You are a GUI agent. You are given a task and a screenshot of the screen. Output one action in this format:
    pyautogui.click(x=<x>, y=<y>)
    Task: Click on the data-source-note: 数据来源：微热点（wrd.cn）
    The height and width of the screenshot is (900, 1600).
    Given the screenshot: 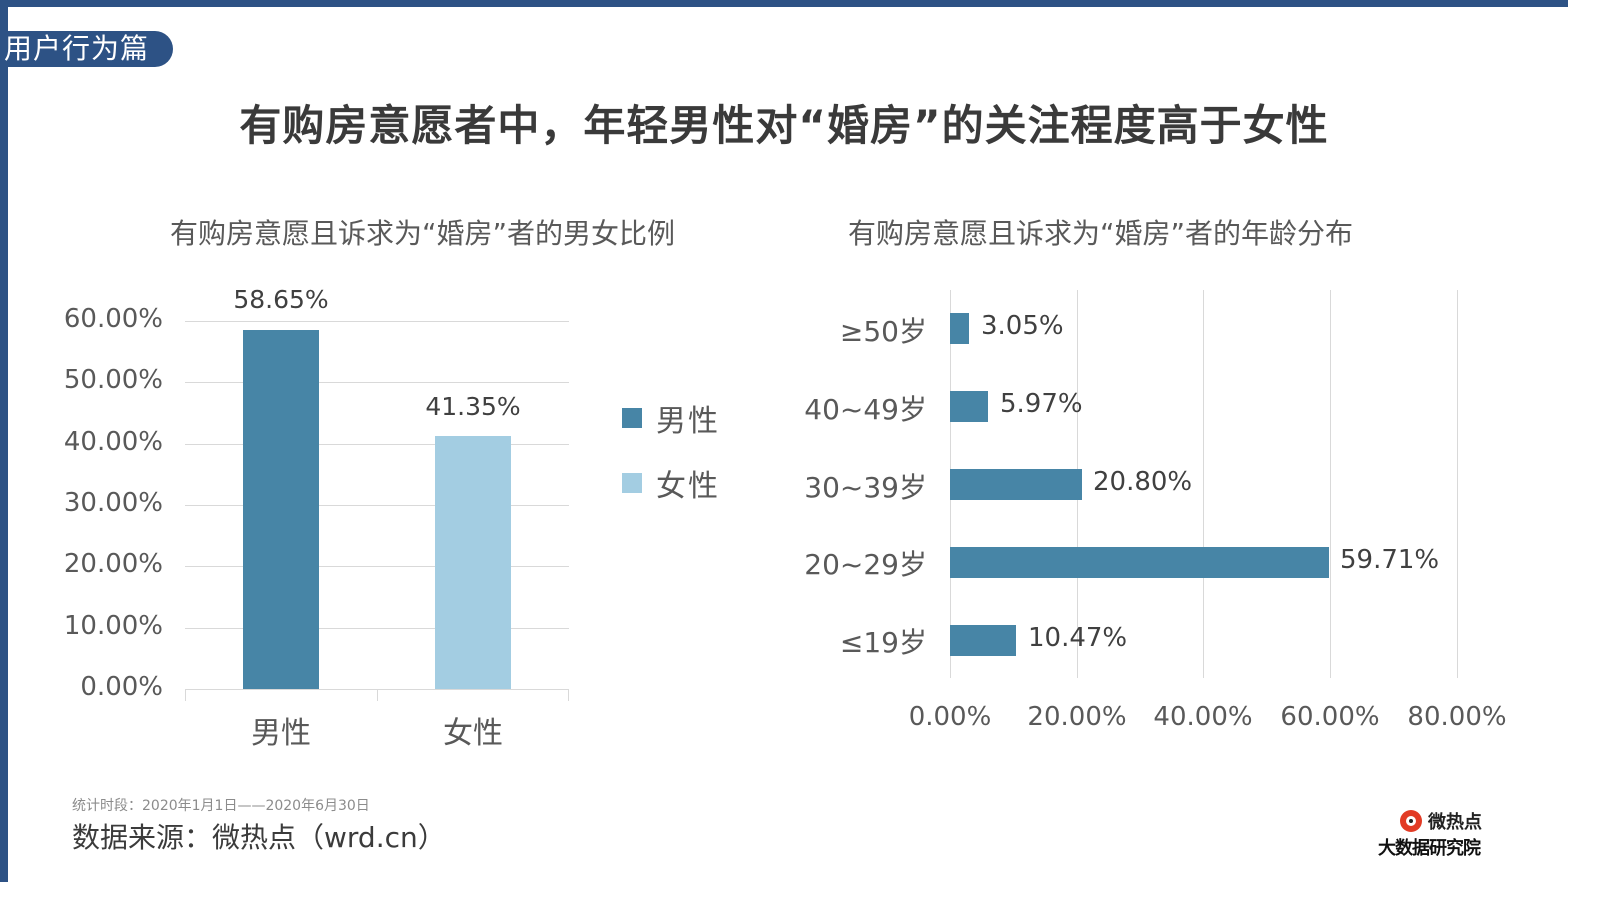 What is the action you would take?
    pyautogui.click(x=259, y=837)
    